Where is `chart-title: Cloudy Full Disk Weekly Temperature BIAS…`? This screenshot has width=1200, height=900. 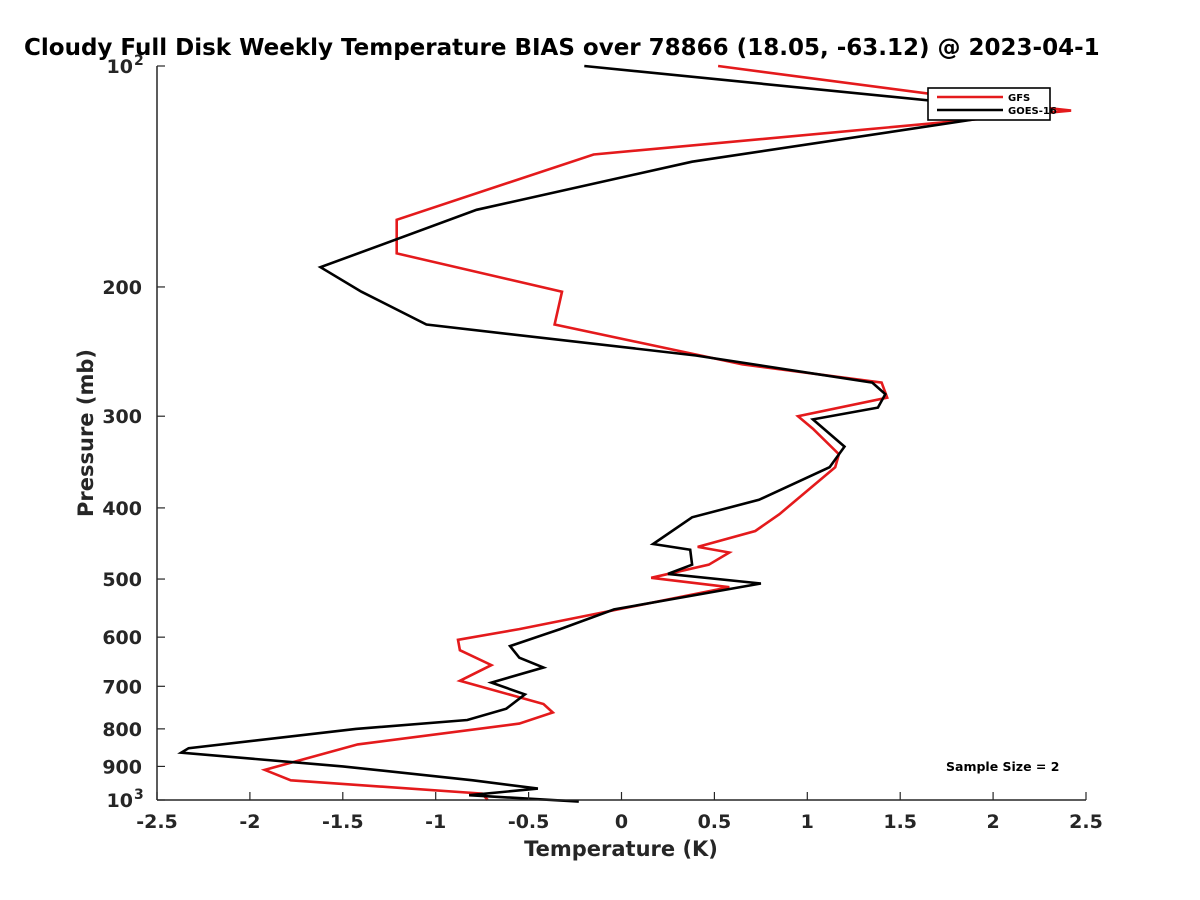 chart-title: Cloudy Full Disk Weekly Temperature BIAS… is located at coordinates (562, 48).